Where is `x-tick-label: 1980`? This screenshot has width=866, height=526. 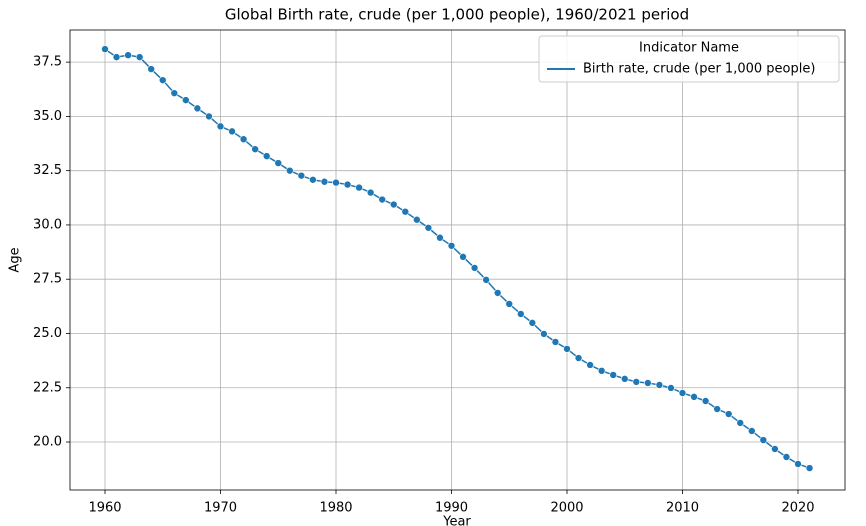
x-tick-label: 1980 is located at coordinates (335, 508).